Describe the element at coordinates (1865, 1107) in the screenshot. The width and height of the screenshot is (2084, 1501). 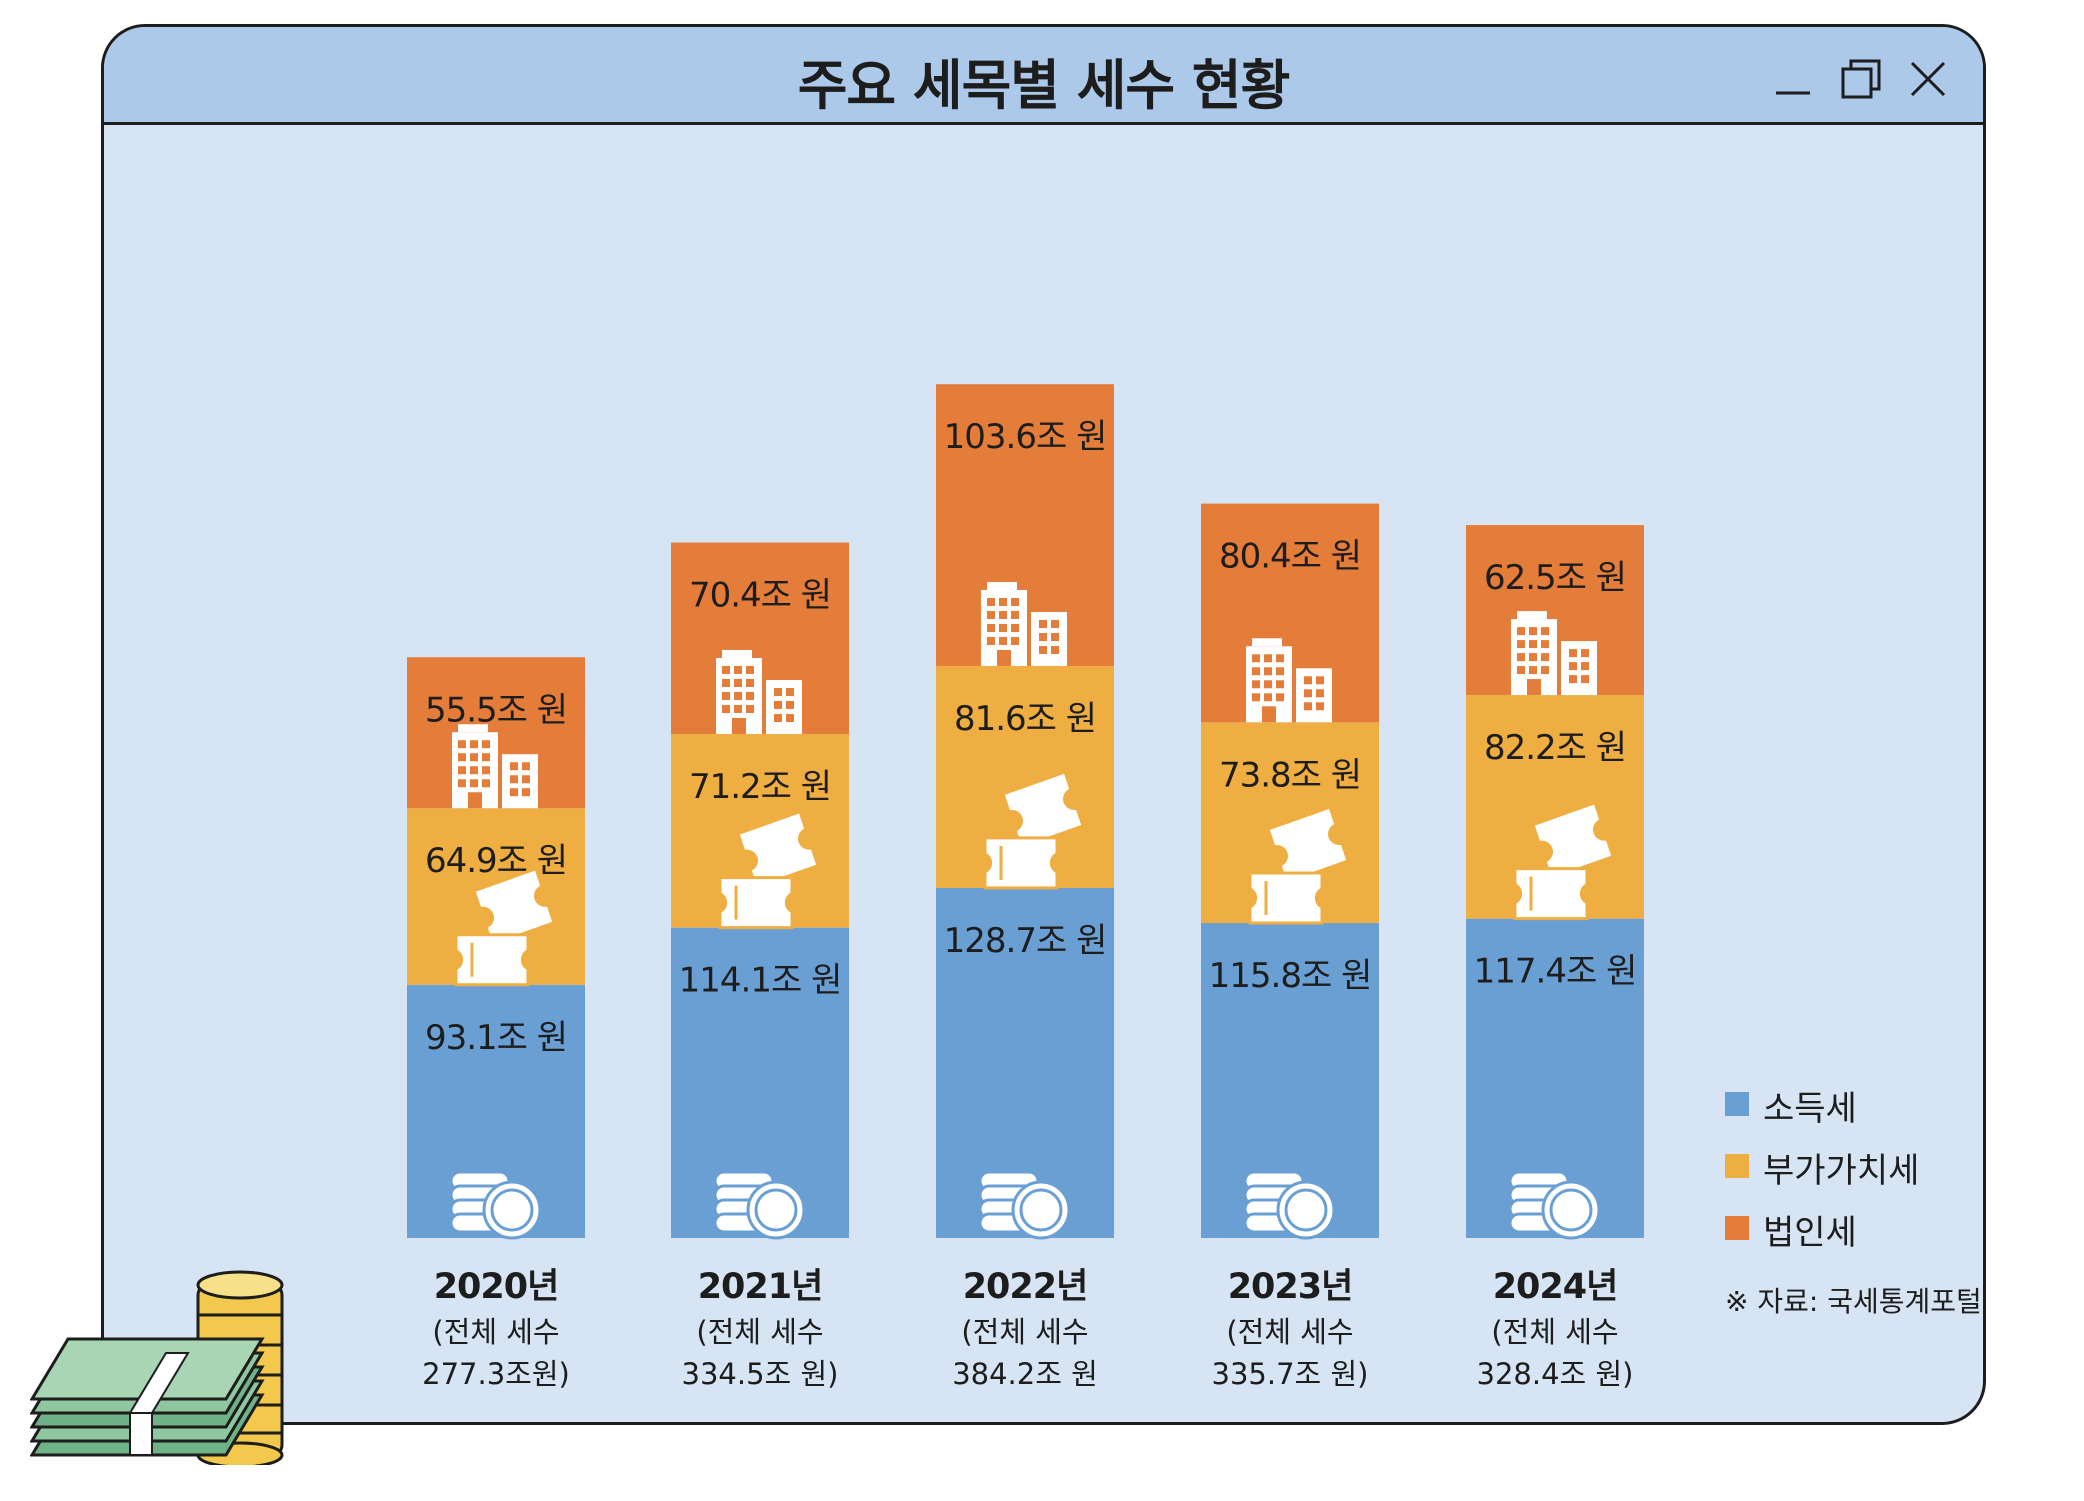
I see `legend-item-income-tax: 소득세` at that location.